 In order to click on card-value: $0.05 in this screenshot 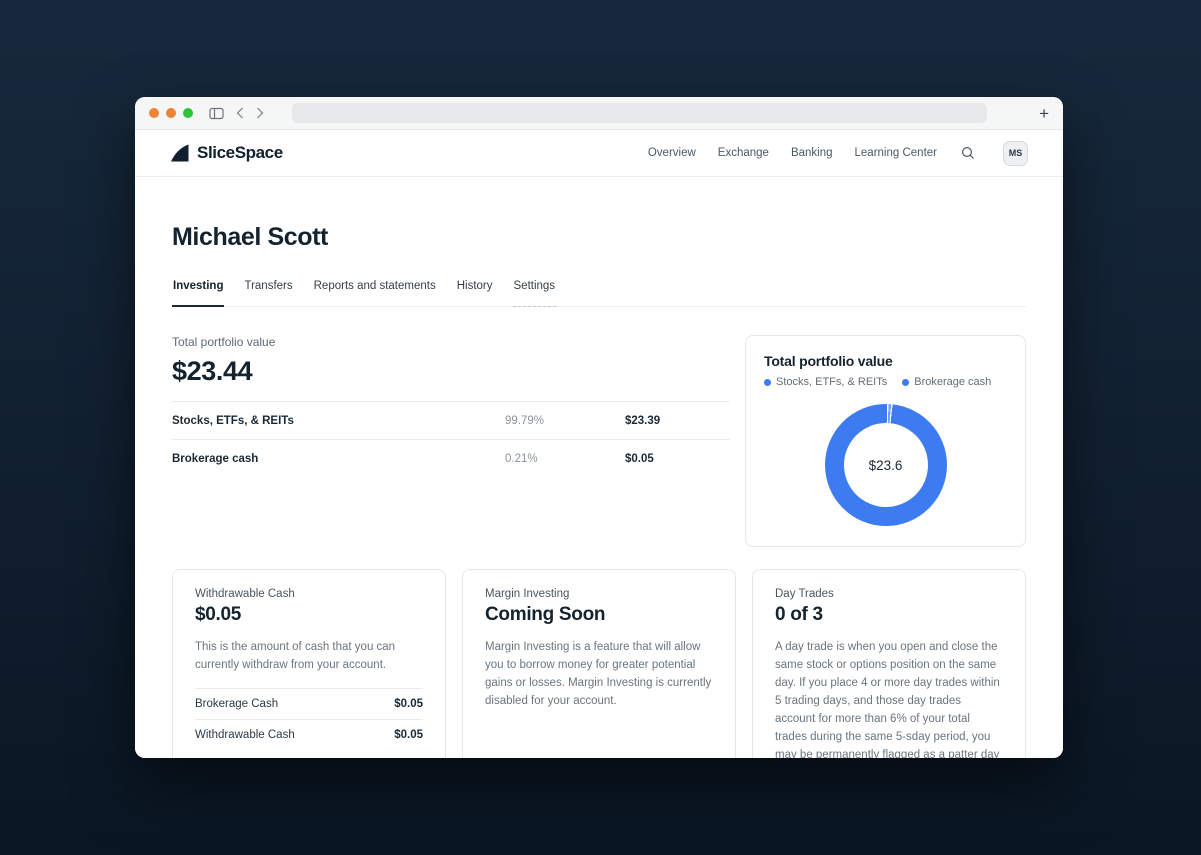, I will do `click(218, 614)`.